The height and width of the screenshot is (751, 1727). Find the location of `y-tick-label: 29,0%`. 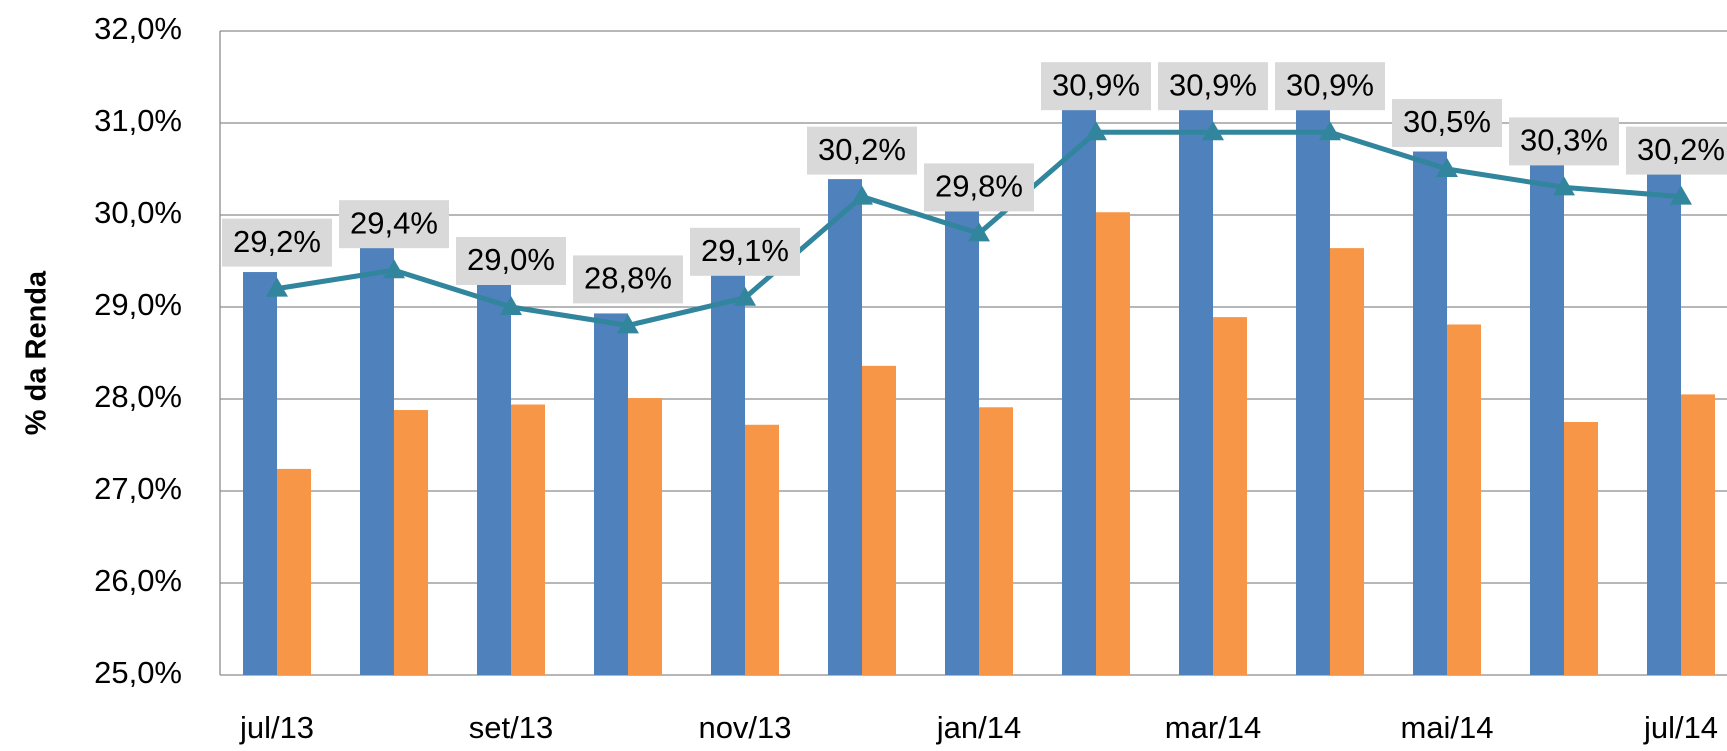

y-tick-label: 29,0% is located at coordinates (138, 304).